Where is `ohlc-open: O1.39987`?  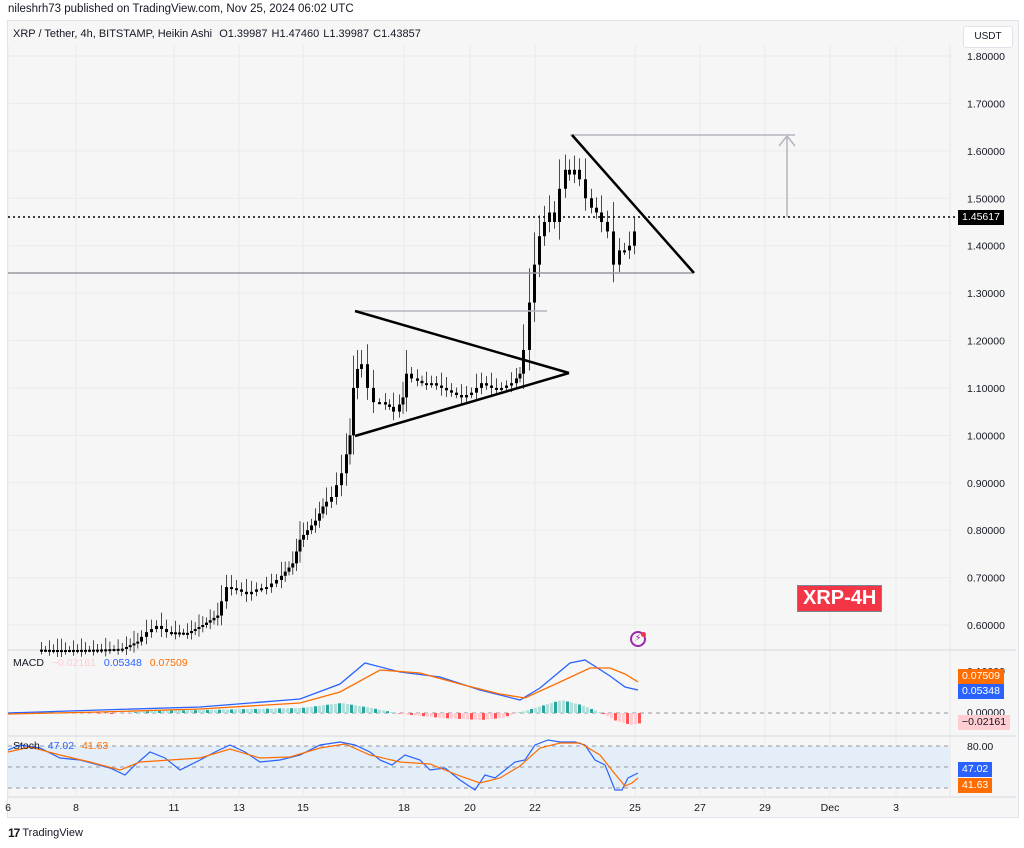
ohlc-open: O1.39987 is located at coordinates (243, 34).